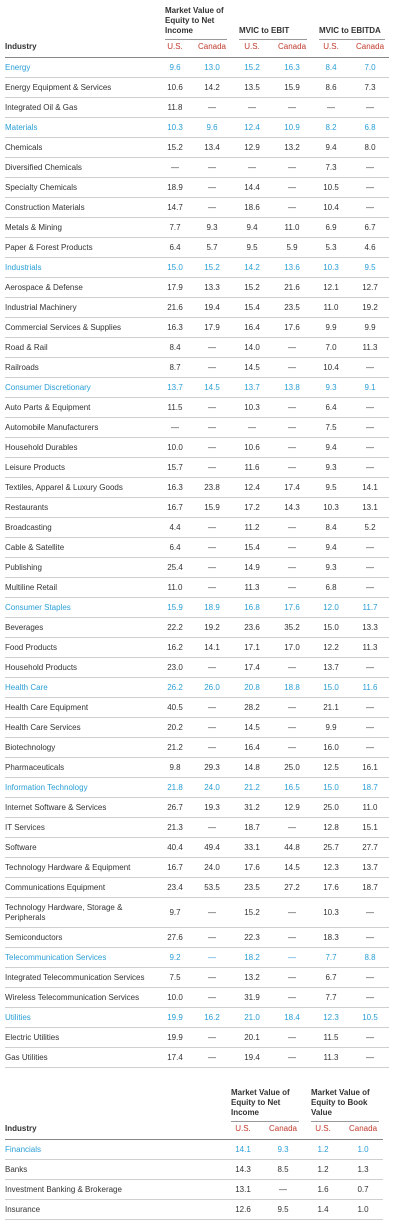 Image resolution: width=400 pixels, height=1220 pixels. I want to click on industry-row: Pharmaceuticals 9.8 29.3 14.8 25.0 12.5 16.1, so click(197, 767).